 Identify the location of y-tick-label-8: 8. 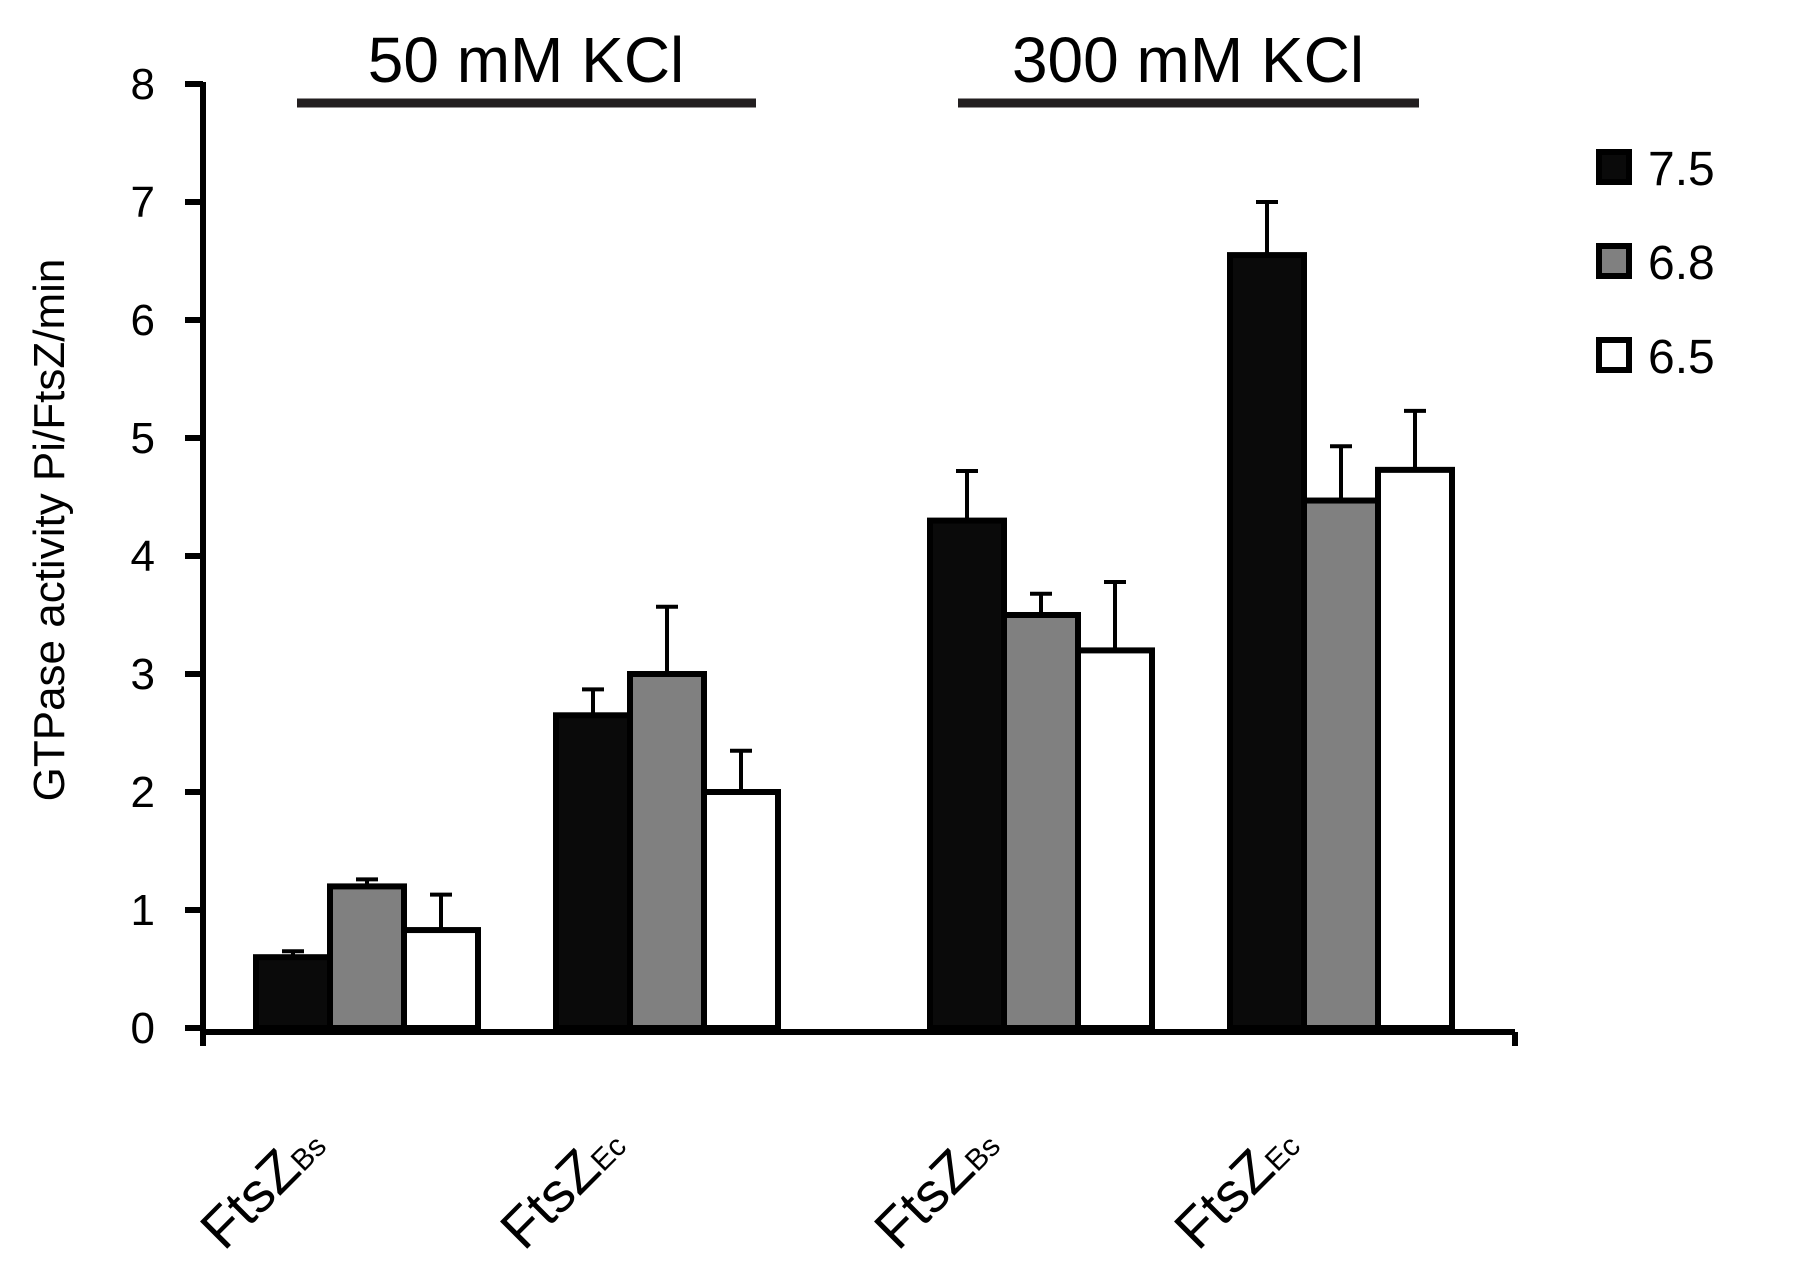
(143, 84).